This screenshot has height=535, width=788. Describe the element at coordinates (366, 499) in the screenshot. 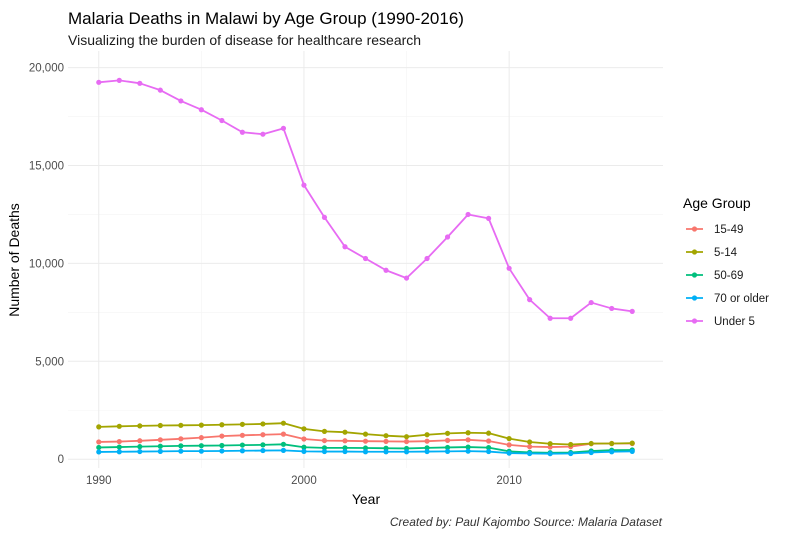

I see `x-axis-title: Year` at that location.